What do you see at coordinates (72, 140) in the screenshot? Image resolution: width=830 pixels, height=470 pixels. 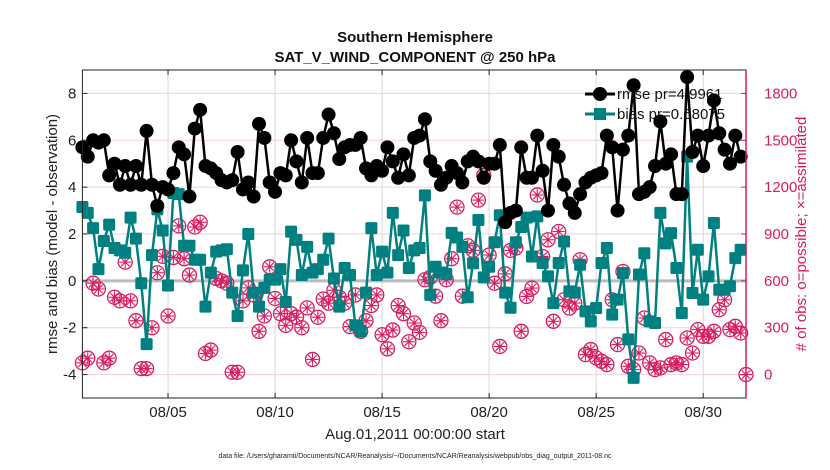 I see `y-tick-label: 6` at bounding box center [72, 140].